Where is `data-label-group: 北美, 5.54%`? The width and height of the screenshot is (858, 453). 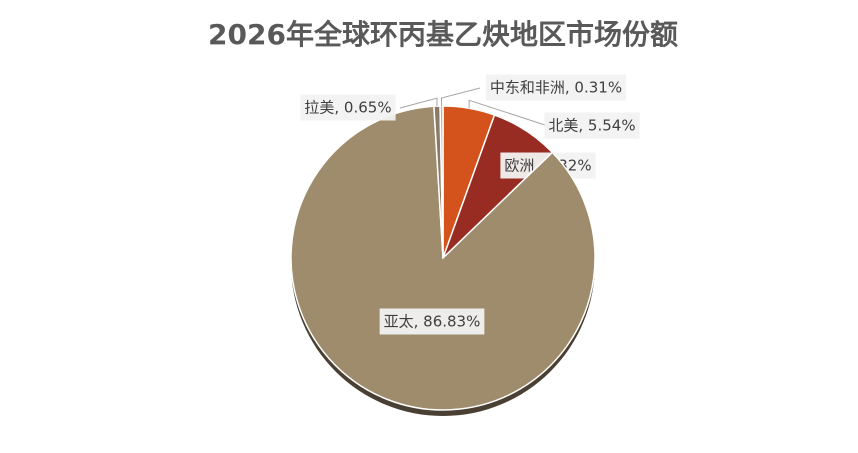 data-label-group: 北美, 5.54% is located at coordinates (592, 125).